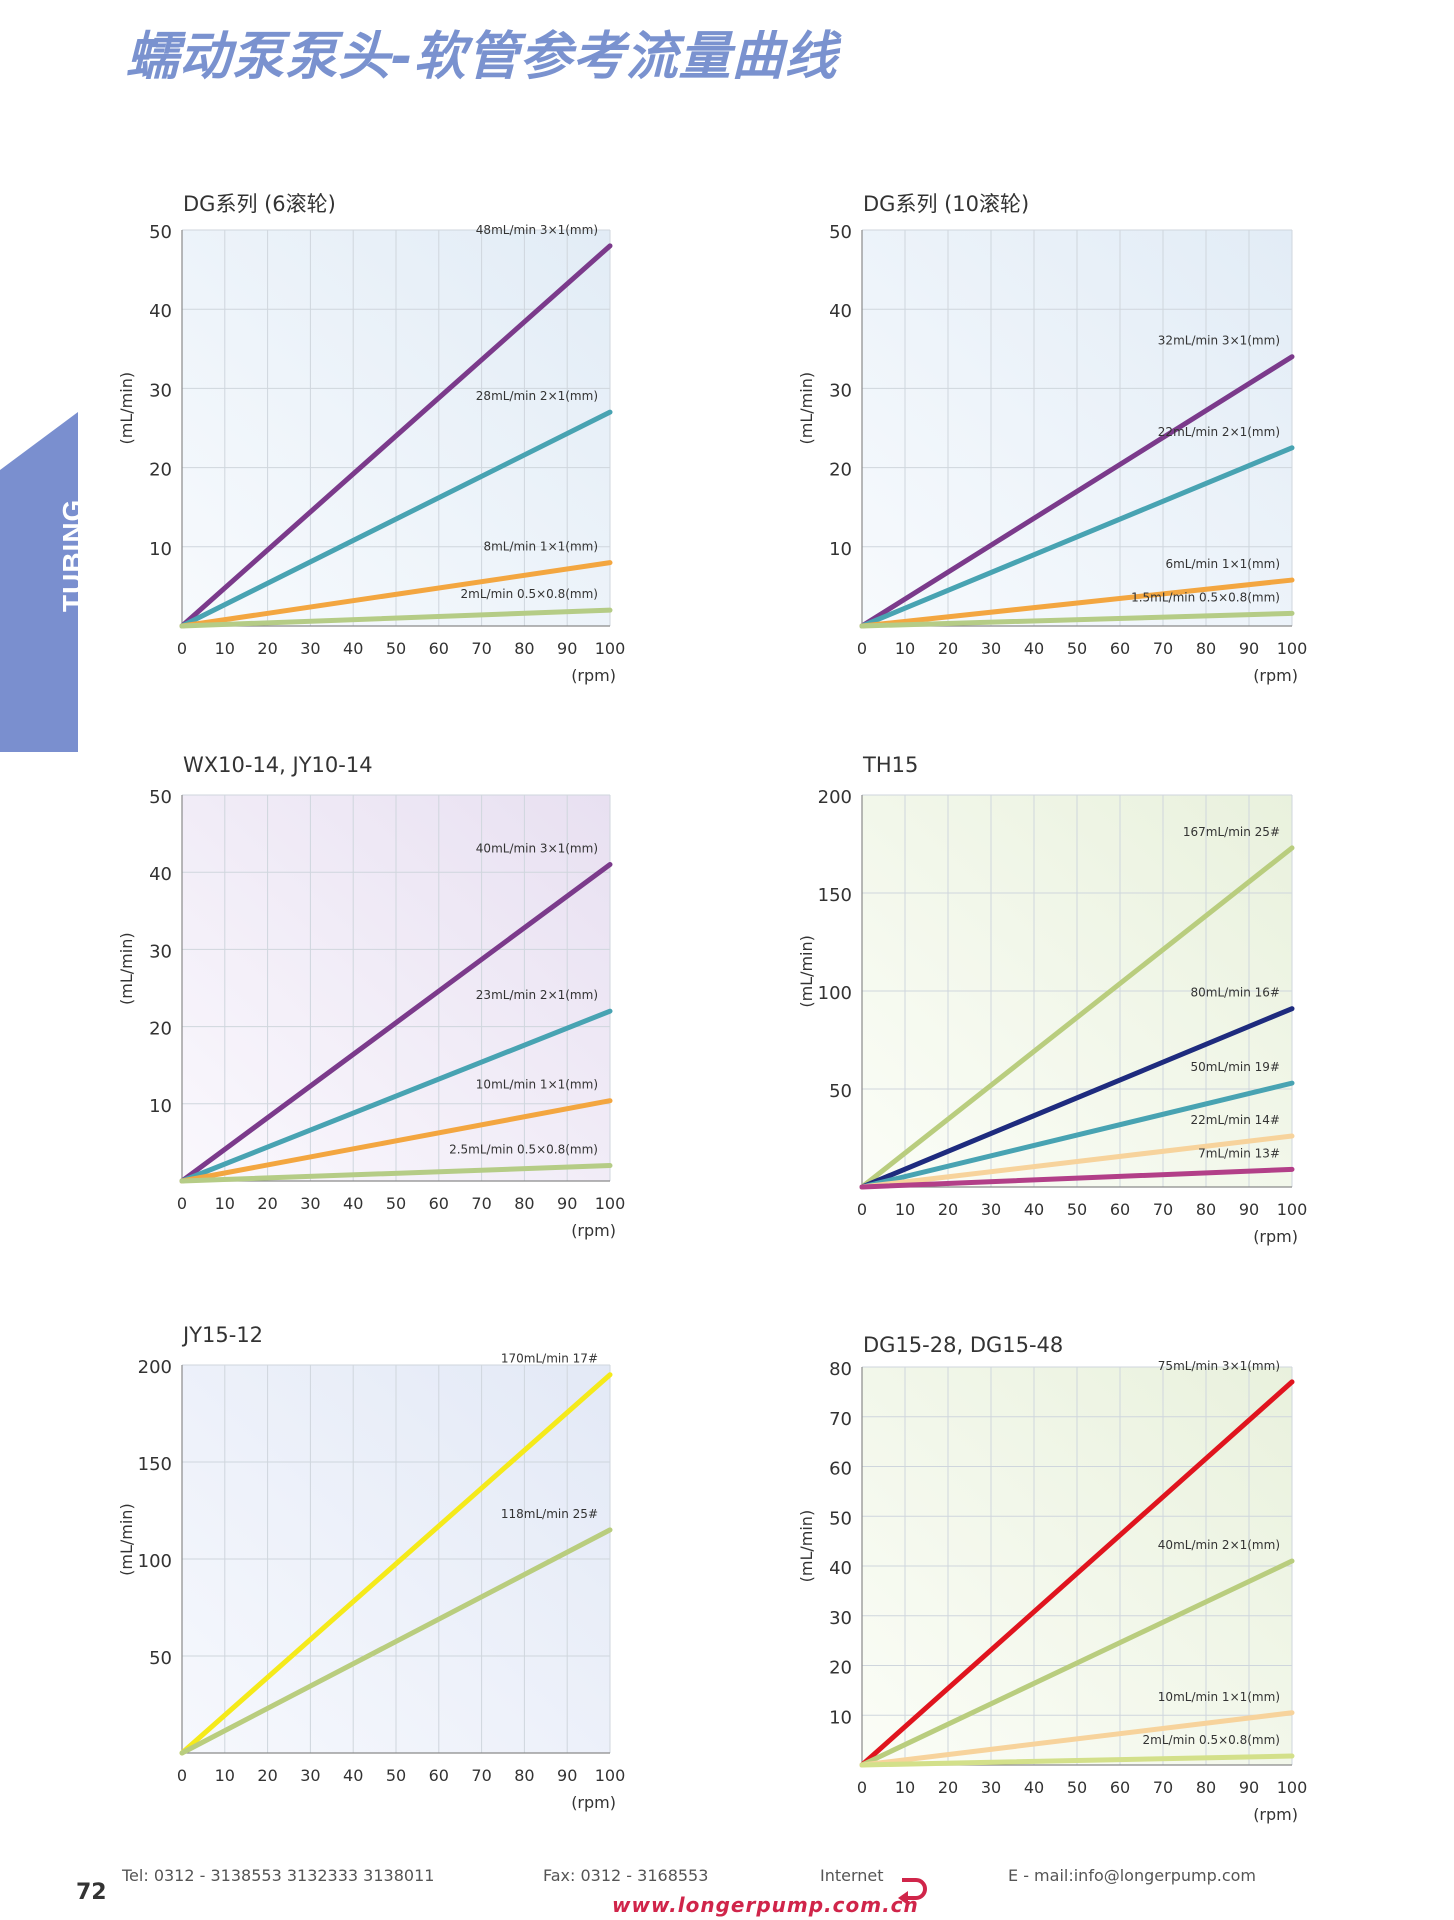 The width and height of the screenshot is (1454, 1920). I want to click on side-tab, so click(39, 582).